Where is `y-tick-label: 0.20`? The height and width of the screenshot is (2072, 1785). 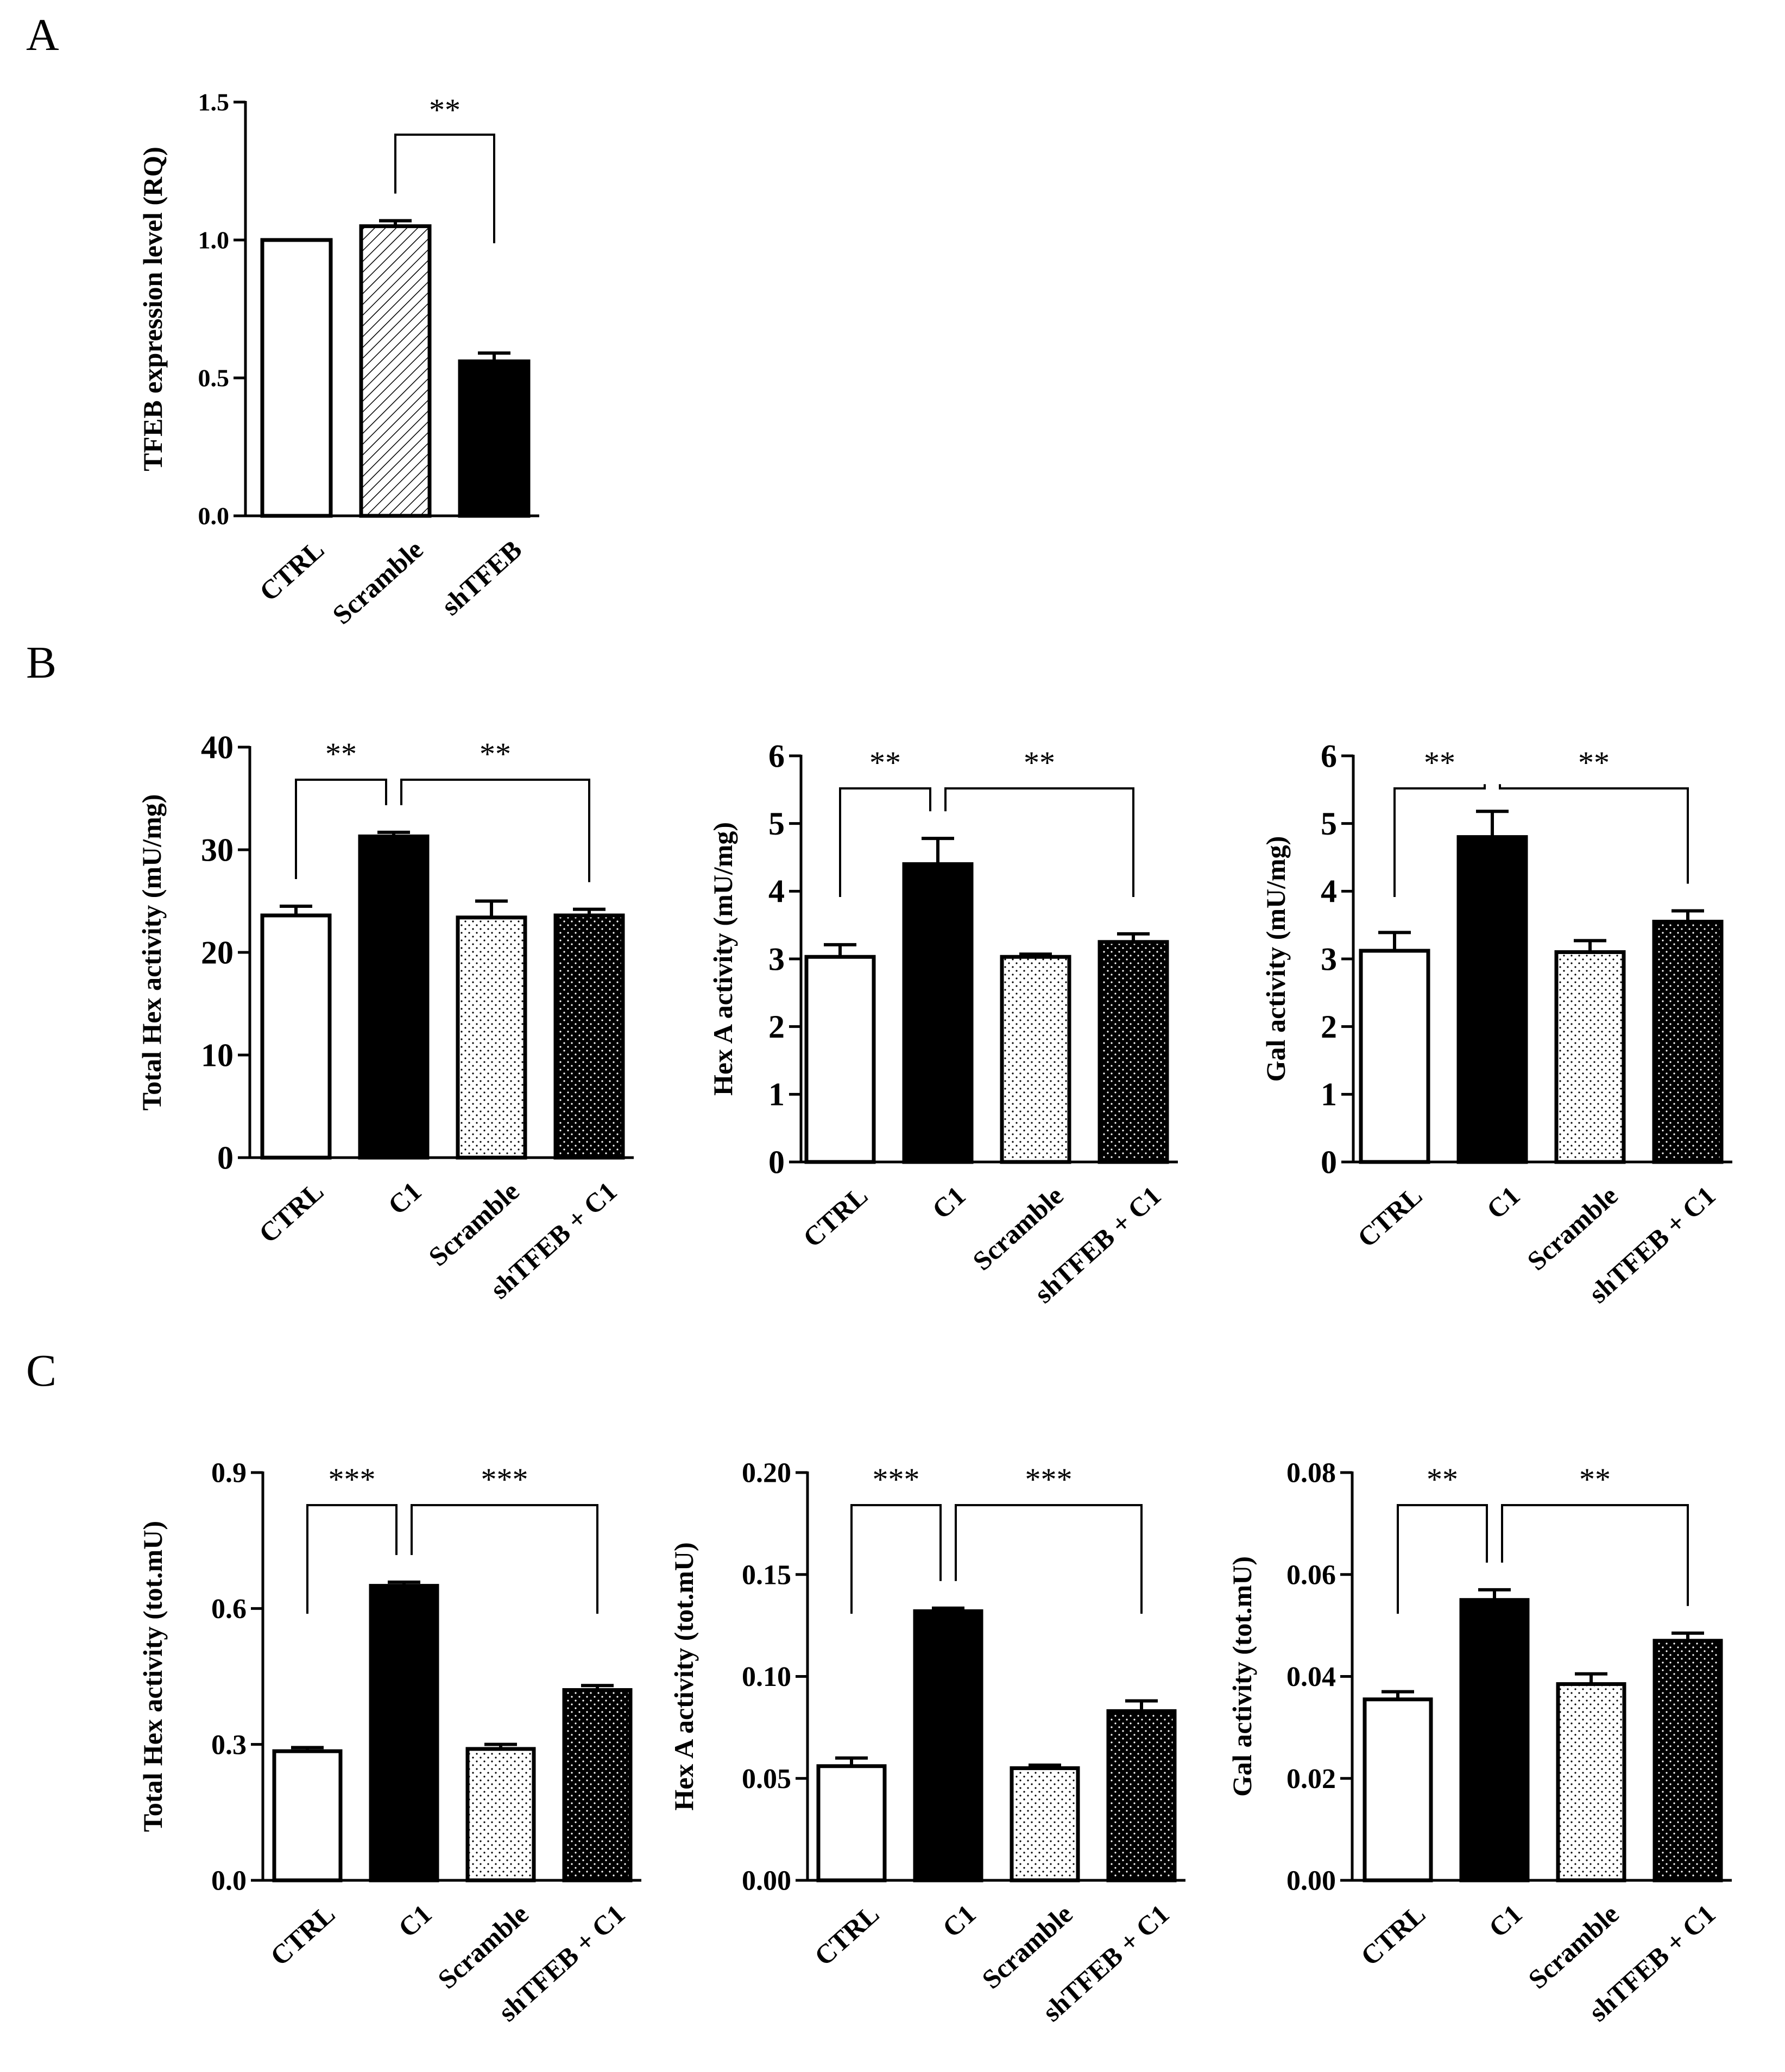
y-tick-label: 0.20 is located at coordinates (766, 1474).